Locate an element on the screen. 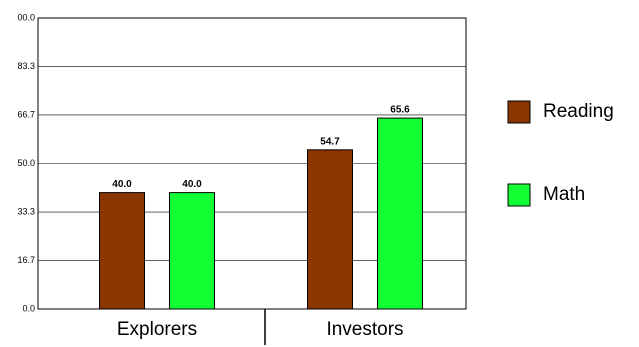 This screenshot has width=639, height=347. y-tick-label: 00.0 is located at coordinates (26, 17).